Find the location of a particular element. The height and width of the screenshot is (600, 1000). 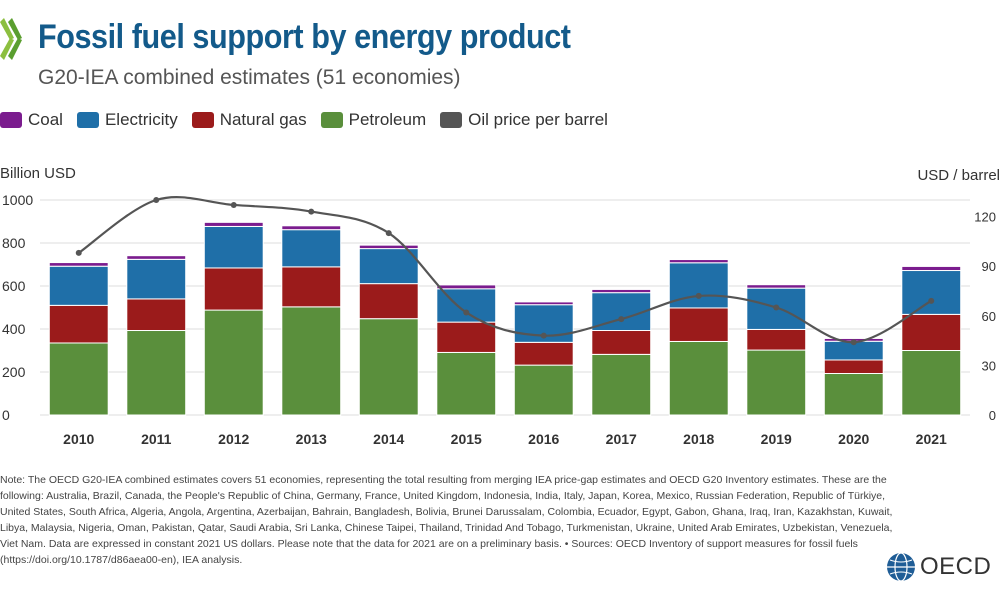

x-tick-label: 2015 is located at coordinates (466, 439).